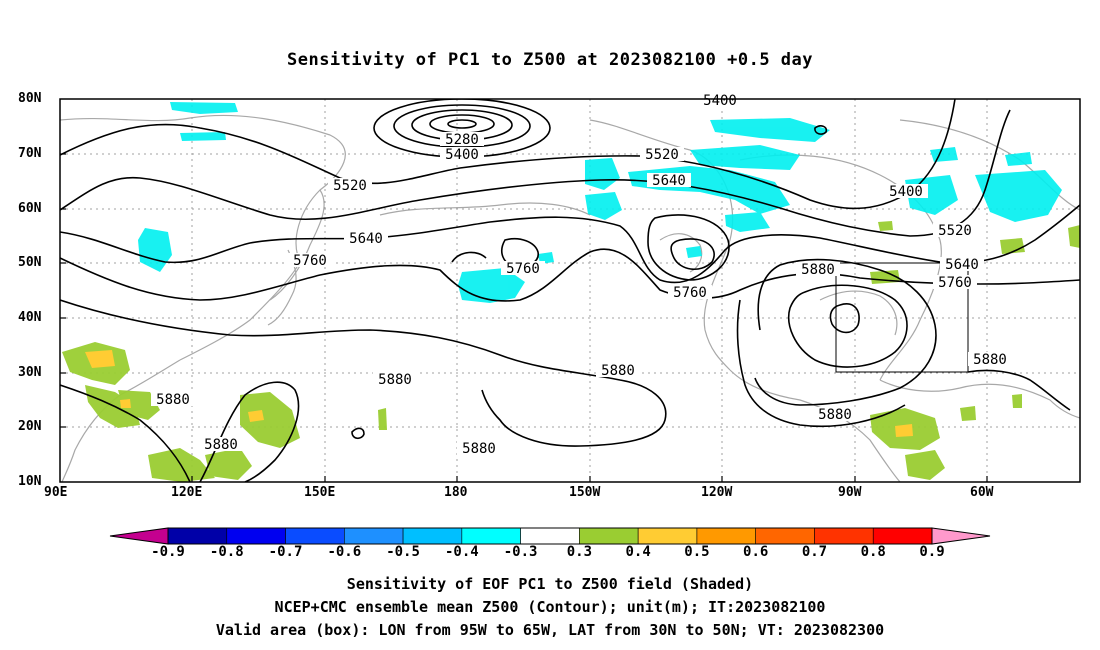  I want to click on colorbar-tick-label: 0.8, so click(873, 552).